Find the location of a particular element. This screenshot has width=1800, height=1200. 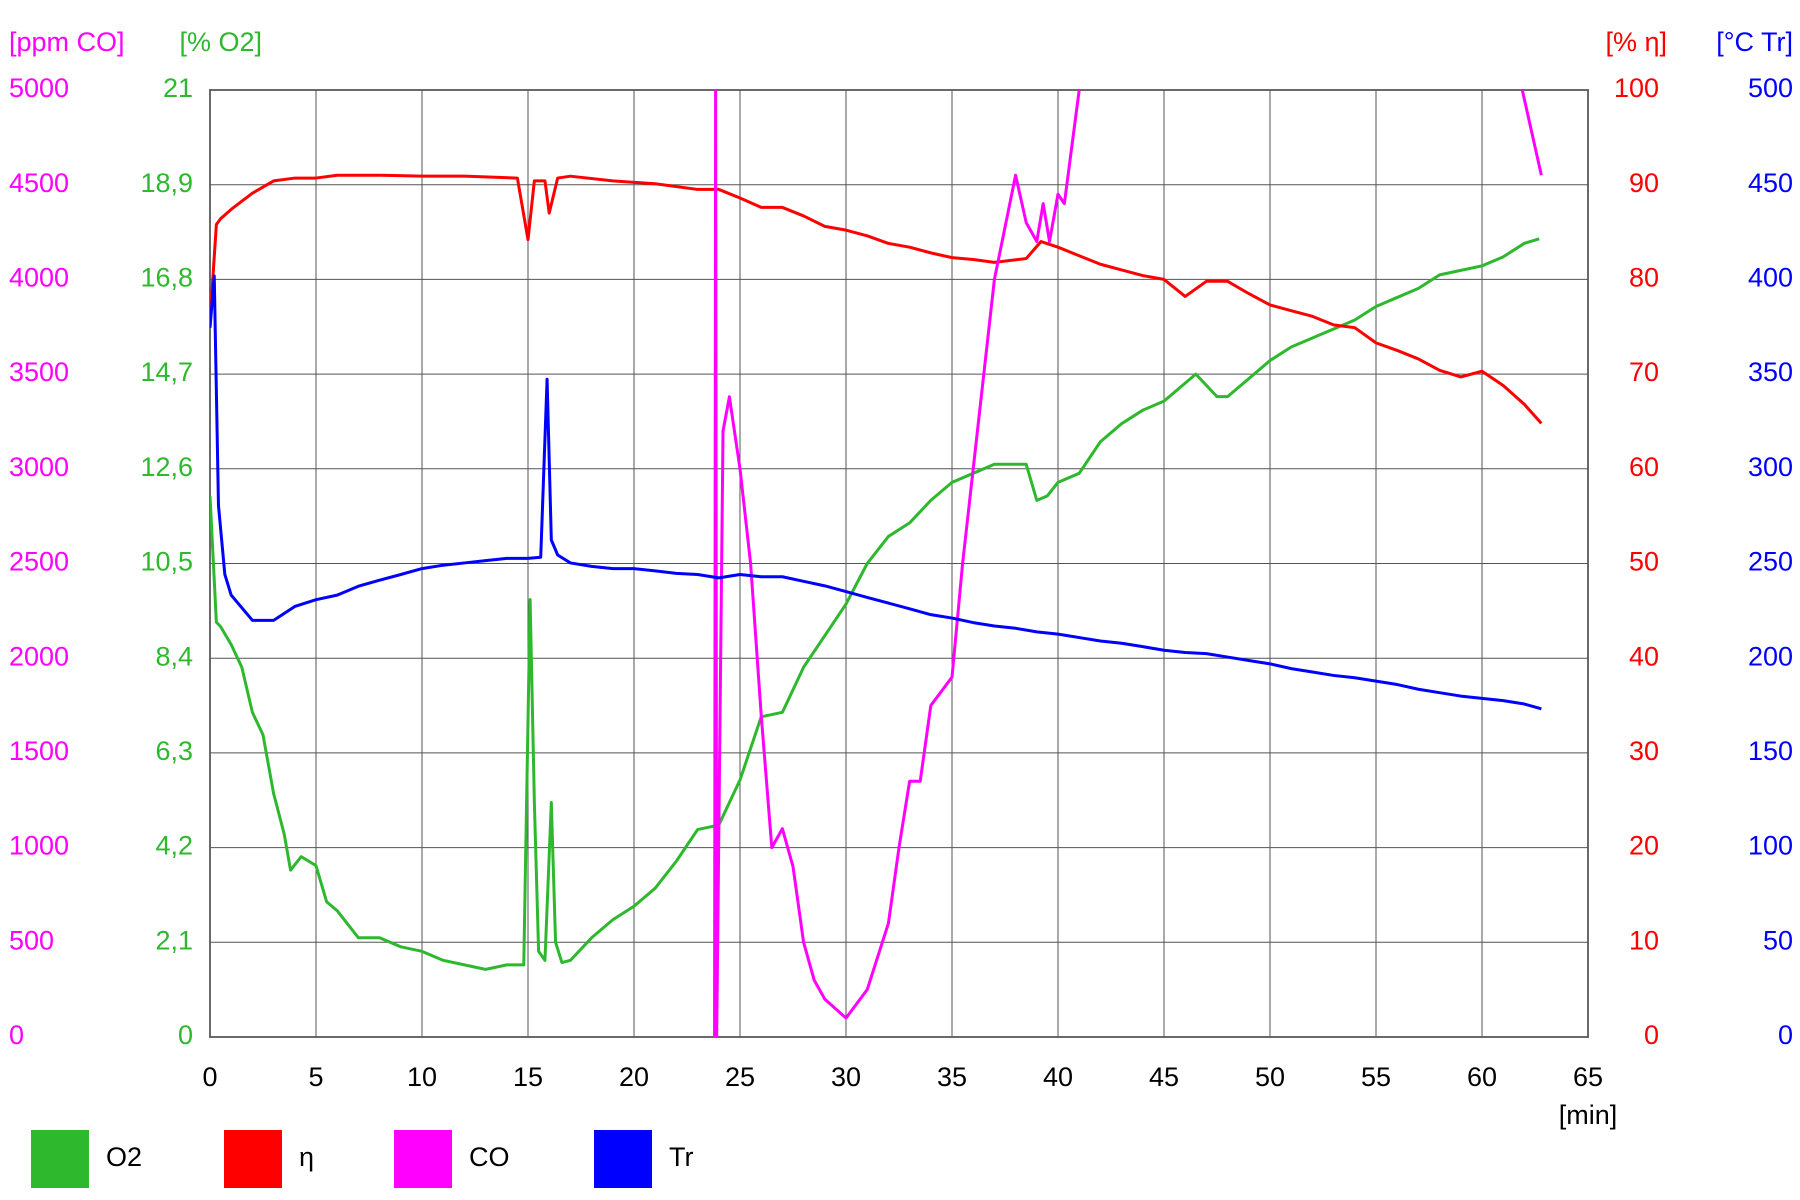

y2-tick-label: 4,2 is located at coordinates (174, 846).